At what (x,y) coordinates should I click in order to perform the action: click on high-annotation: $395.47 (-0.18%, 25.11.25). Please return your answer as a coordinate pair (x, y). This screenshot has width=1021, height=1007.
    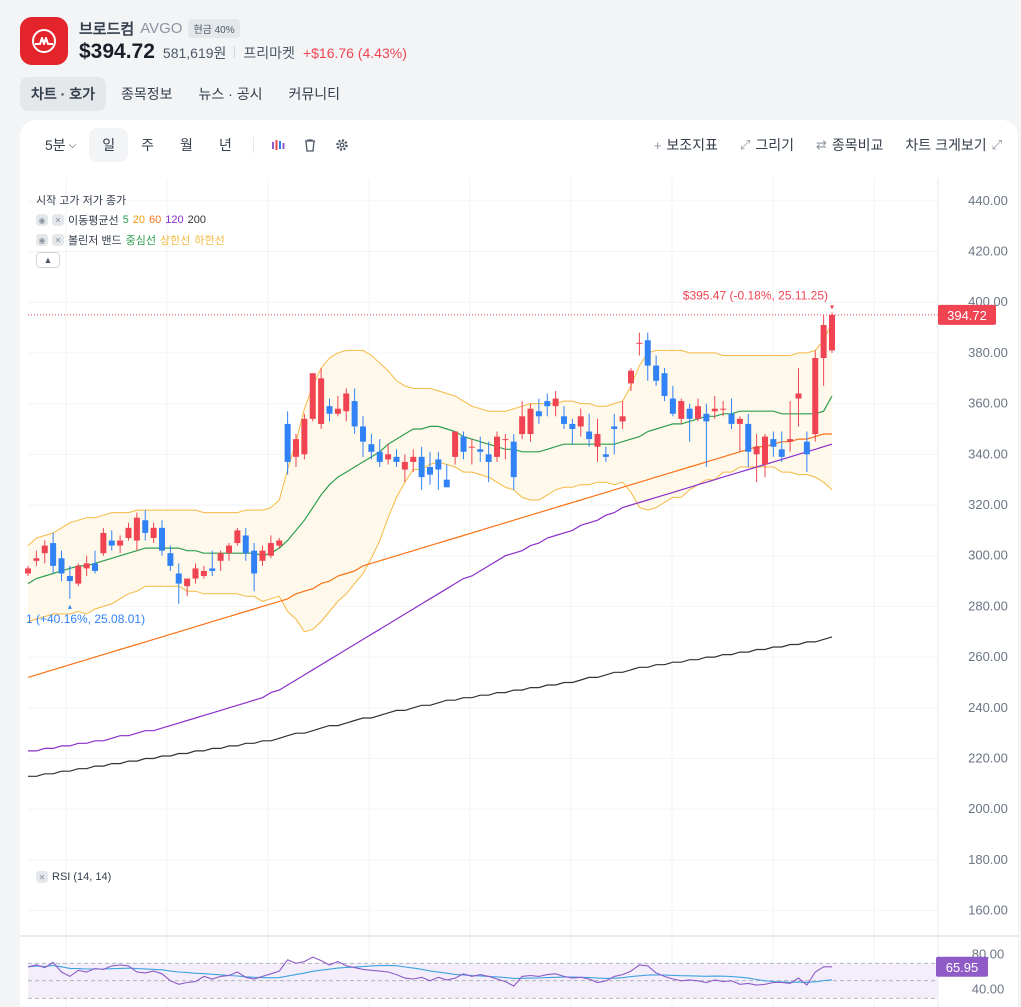
    Looking at the image, I should click on (755, 295).